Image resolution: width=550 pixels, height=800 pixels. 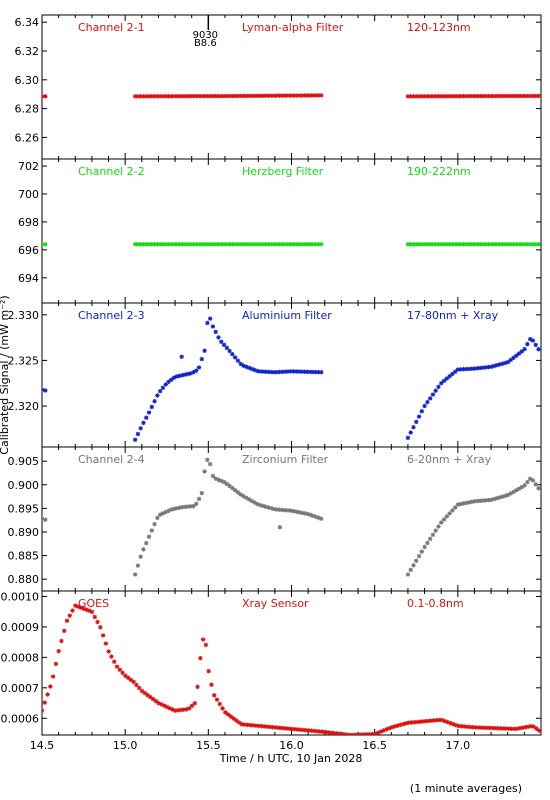 What do you see at coordinates (93, 603) in the screenshot?
I see `panel-channel-label: GOES` at bounding box center [93, 603].